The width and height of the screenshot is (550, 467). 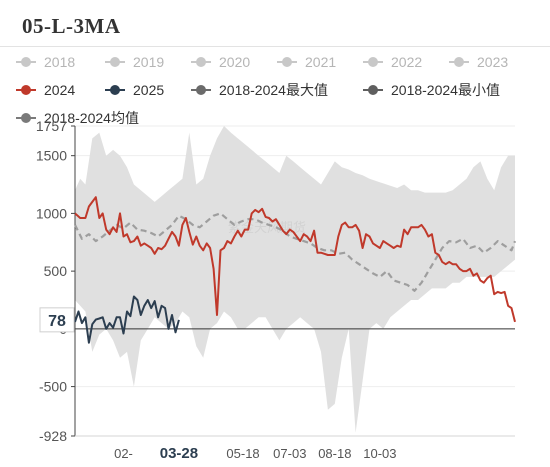 I want to click on x-tick-label: 10-03, so click(x=379, y=453).